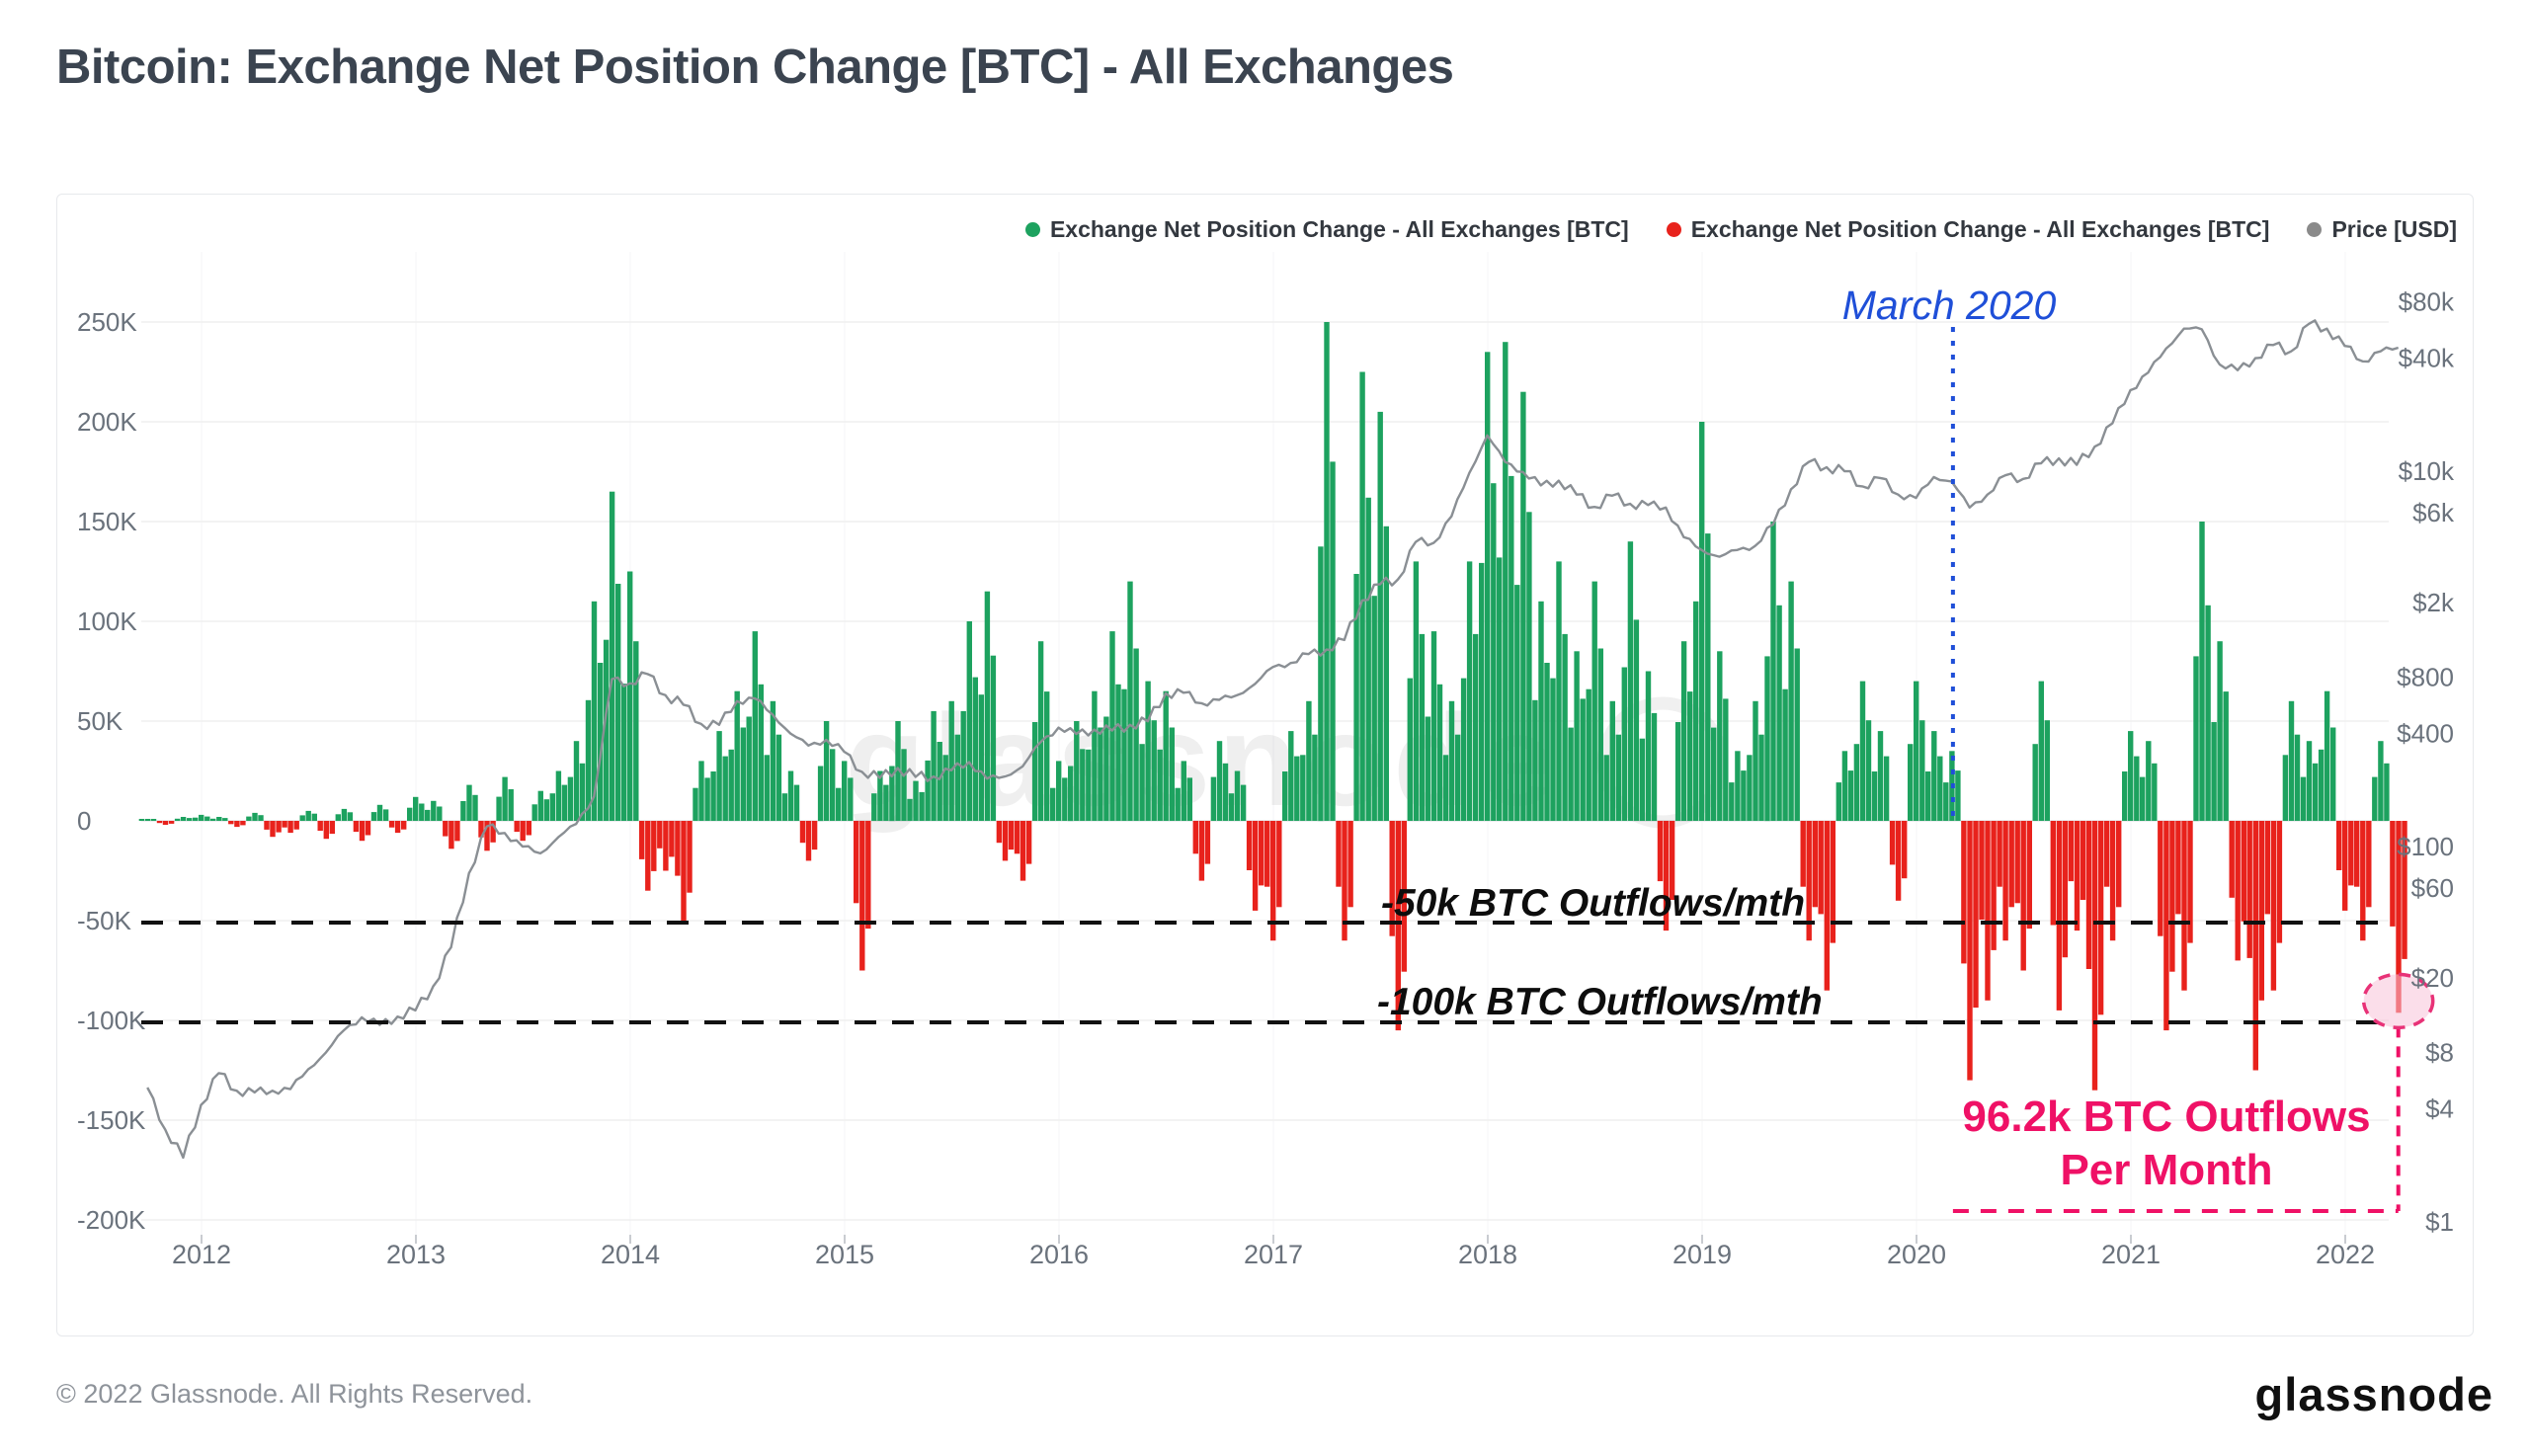 The width and height of the screenshot is (2529, 1456). Describe the element at coordinates (2425, 734) in the screenshot. I see `svg-text: $400` at that location.